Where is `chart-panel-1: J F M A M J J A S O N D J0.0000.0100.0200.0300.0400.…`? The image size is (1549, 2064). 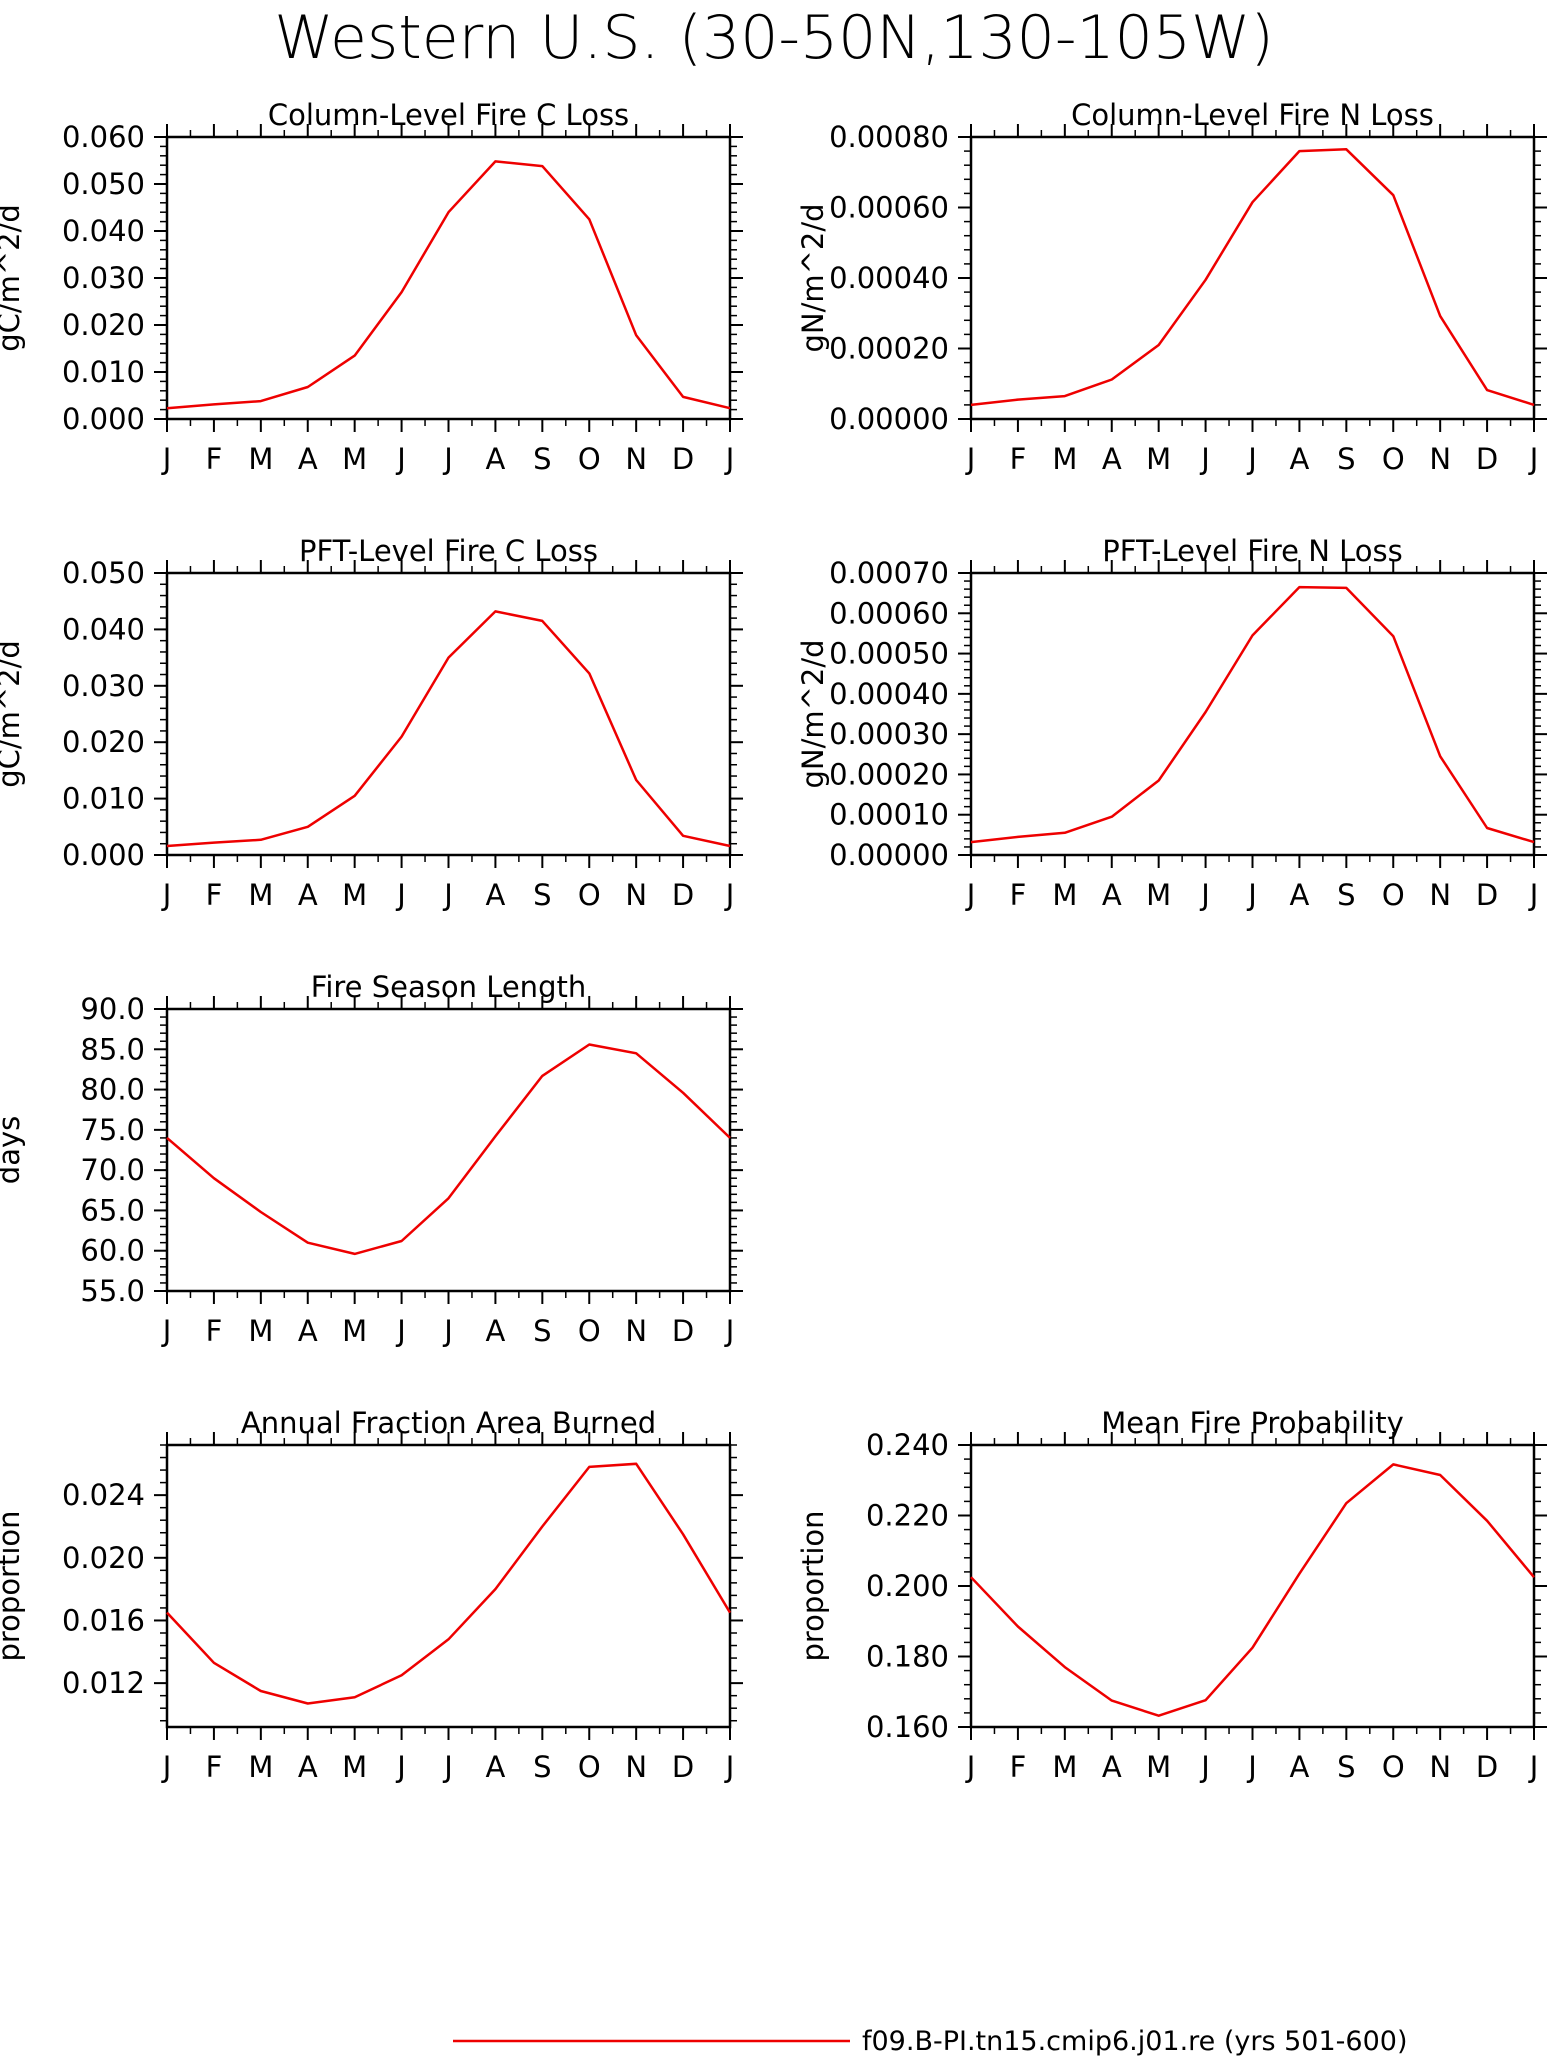
chart-panel-1: J F M A M J J A S O N D J0.0000.0100.0200.0300.0400.… is located at coordinates (371, 287).